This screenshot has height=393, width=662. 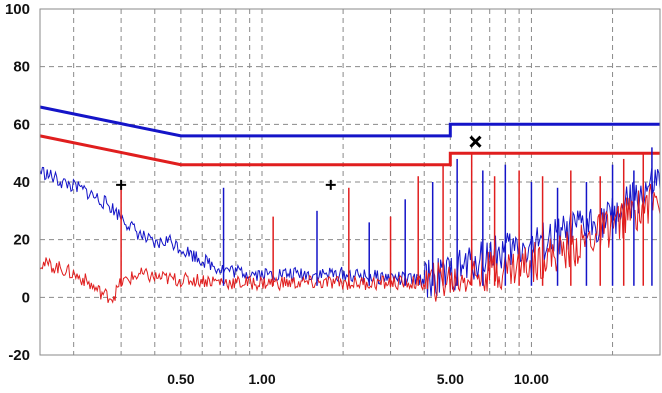 What do you see at coordinates (358, 379) in the screenshot?
I see `x-axis-ticks: 0.50 1.00 5.00 10.00` at bounding box center [358, 379].